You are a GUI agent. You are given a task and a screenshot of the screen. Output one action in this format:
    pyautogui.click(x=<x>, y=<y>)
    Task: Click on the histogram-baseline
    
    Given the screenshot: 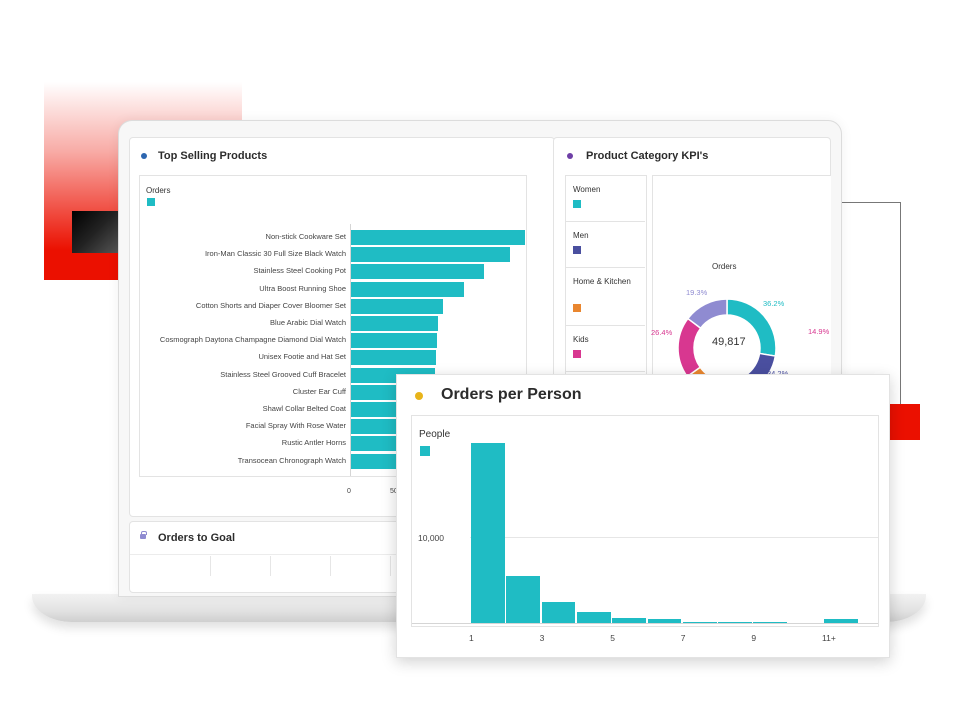 What is the action you would take?
    pyautogui.click(x=645, y=623)
    